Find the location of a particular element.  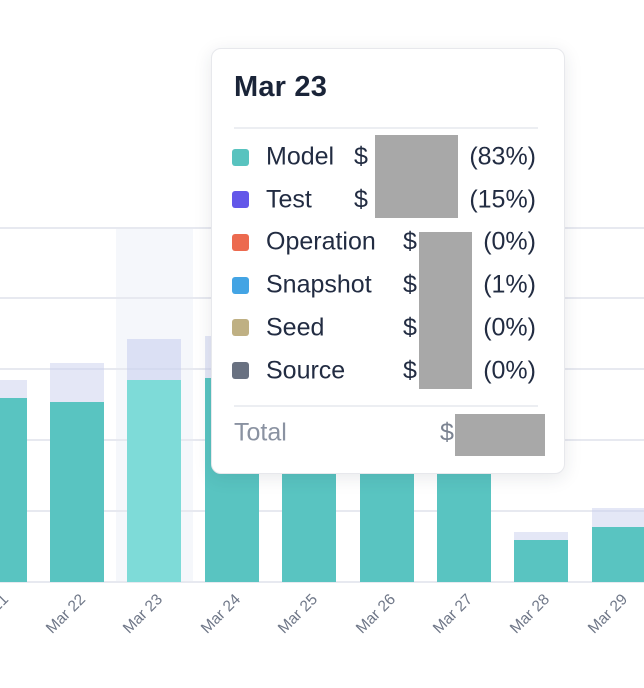

row-label: Snapshot is located at coordinates (319, 284).